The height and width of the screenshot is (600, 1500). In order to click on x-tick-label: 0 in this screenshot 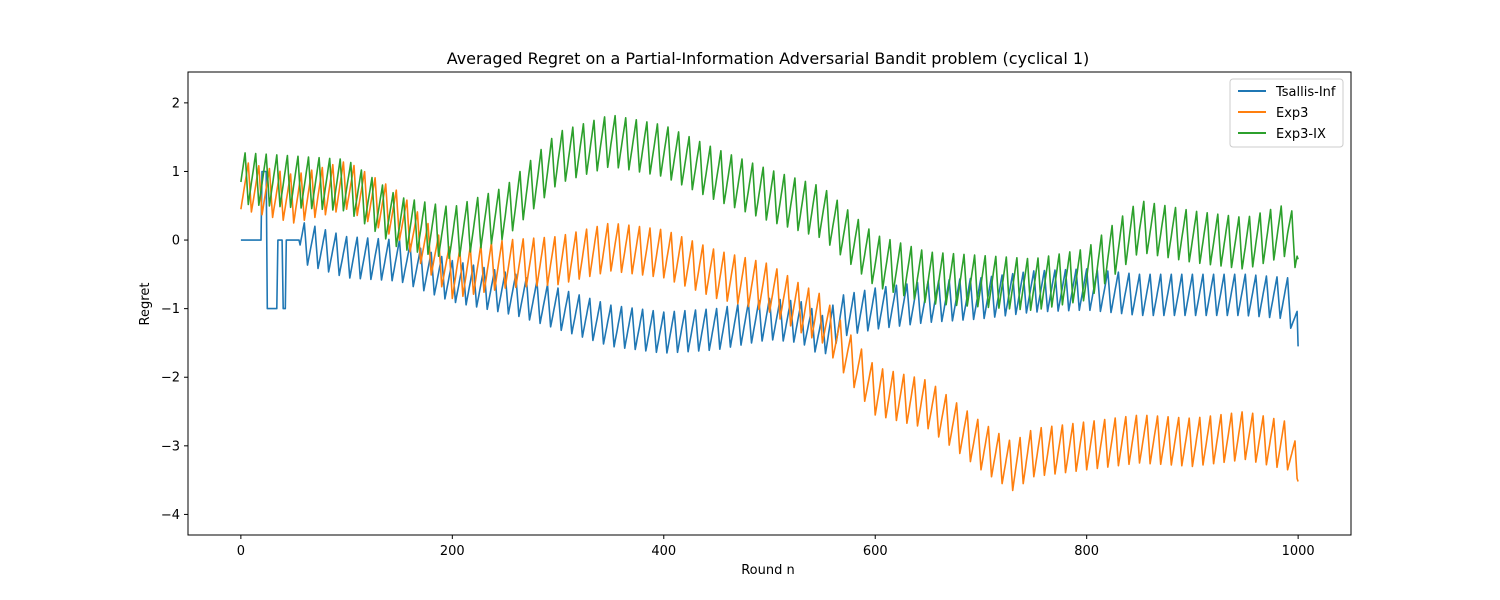, I will do `click(241, 551)`.